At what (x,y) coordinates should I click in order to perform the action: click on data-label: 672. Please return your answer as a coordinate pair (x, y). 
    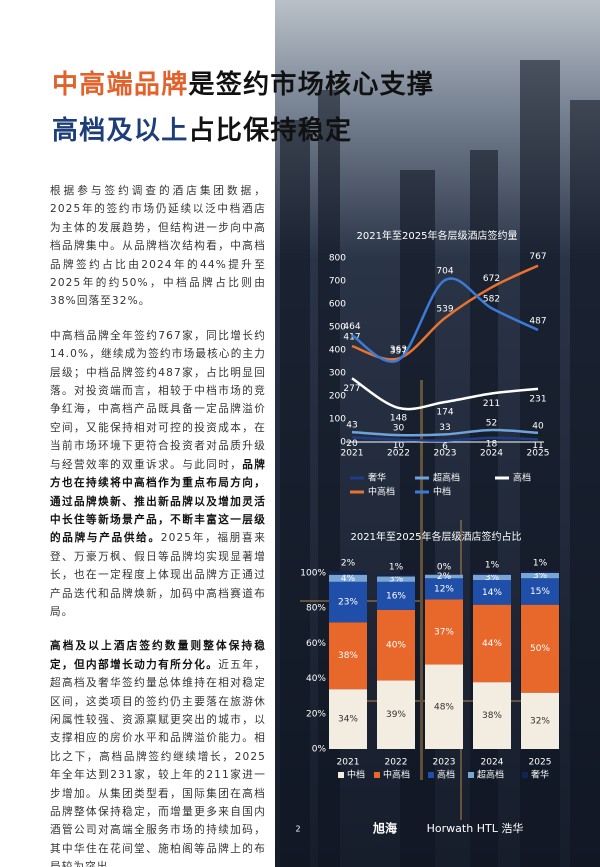
    Looking at the image, I should click on (491, 279).